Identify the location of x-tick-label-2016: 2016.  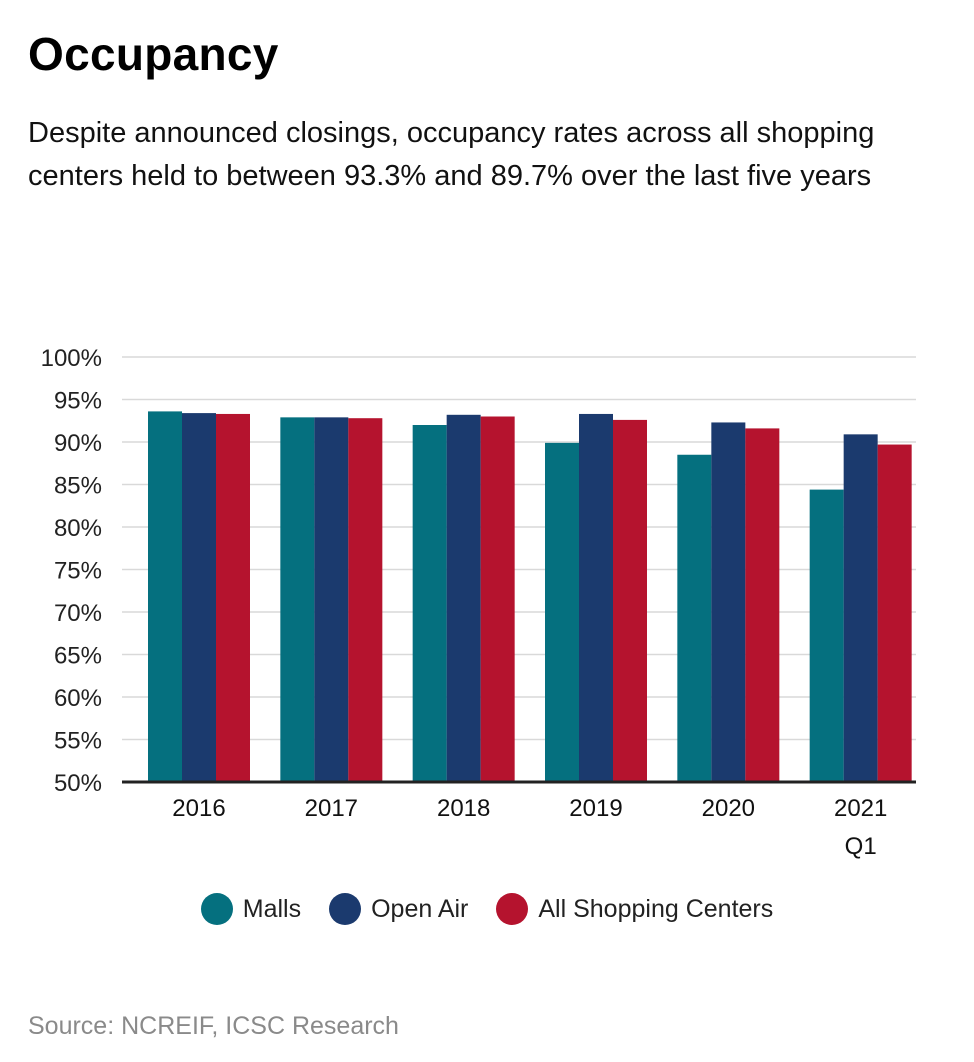
(198, 808).